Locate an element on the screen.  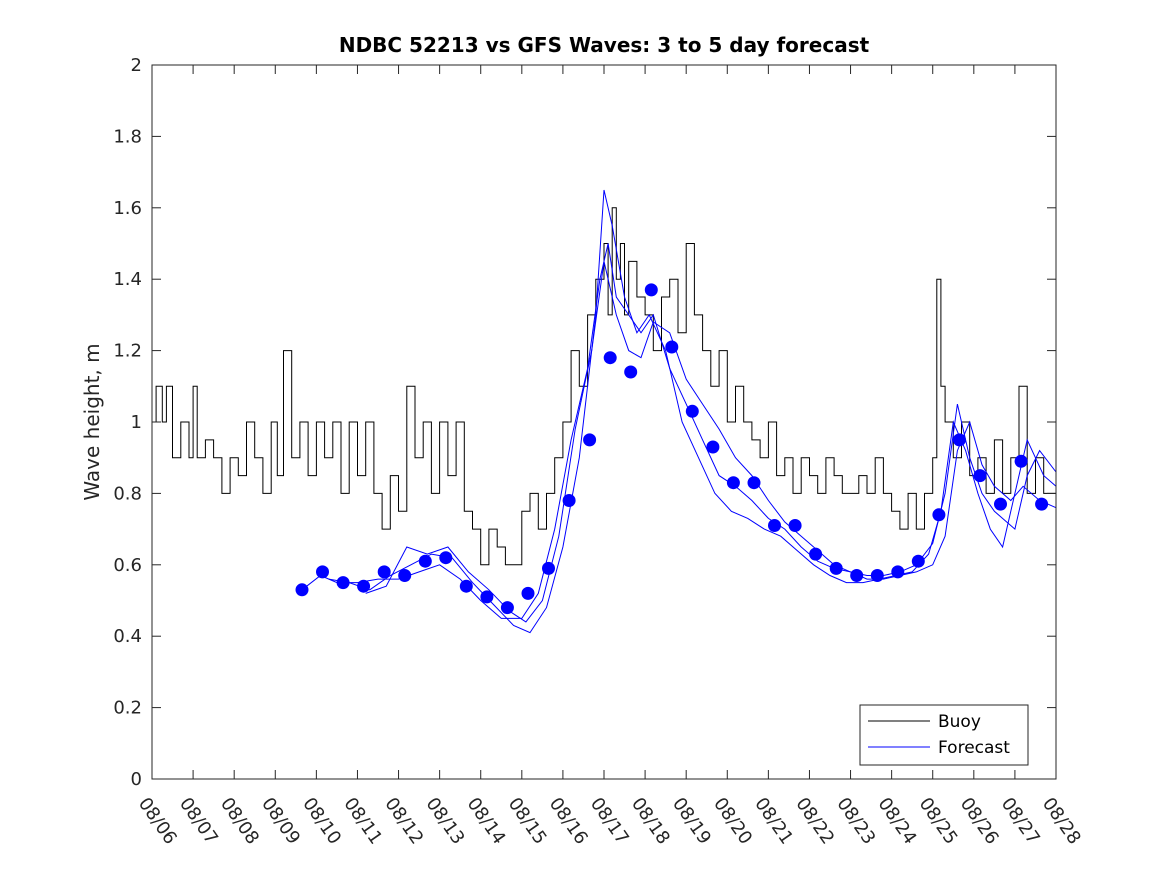
y-tick-label: 1 is located at coordinates (136, 422).